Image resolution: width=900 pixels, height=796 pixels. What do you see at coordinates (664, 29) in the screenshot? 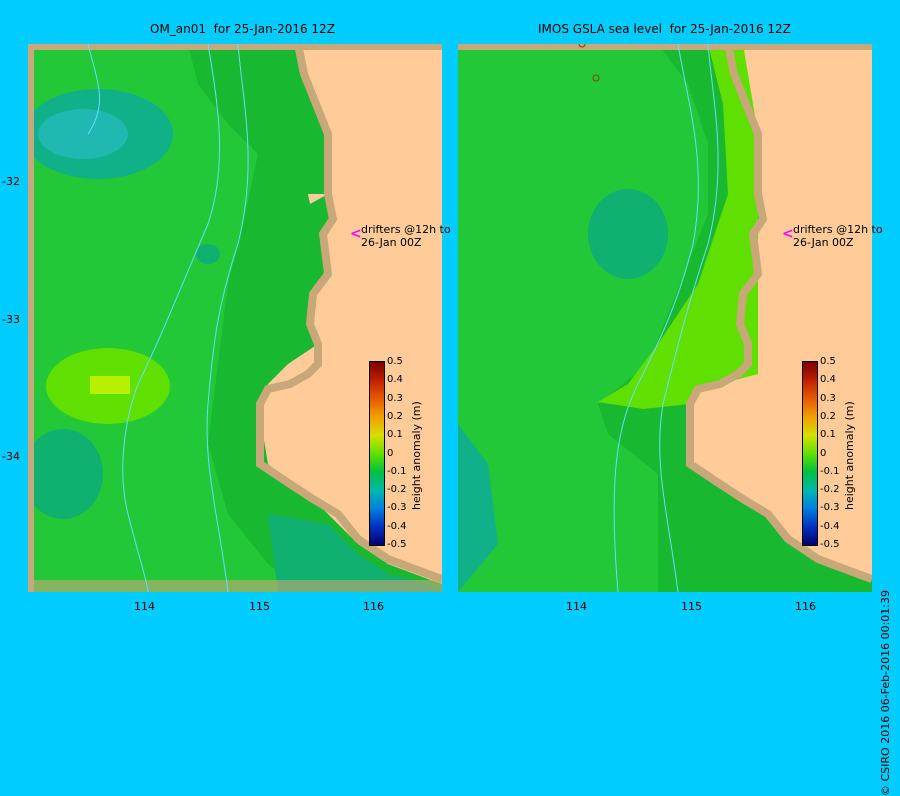
I see `panel-2-title: IMOS GSLA sea level for 25-Jan-2016 12Z` at bounding box center [664, 29].